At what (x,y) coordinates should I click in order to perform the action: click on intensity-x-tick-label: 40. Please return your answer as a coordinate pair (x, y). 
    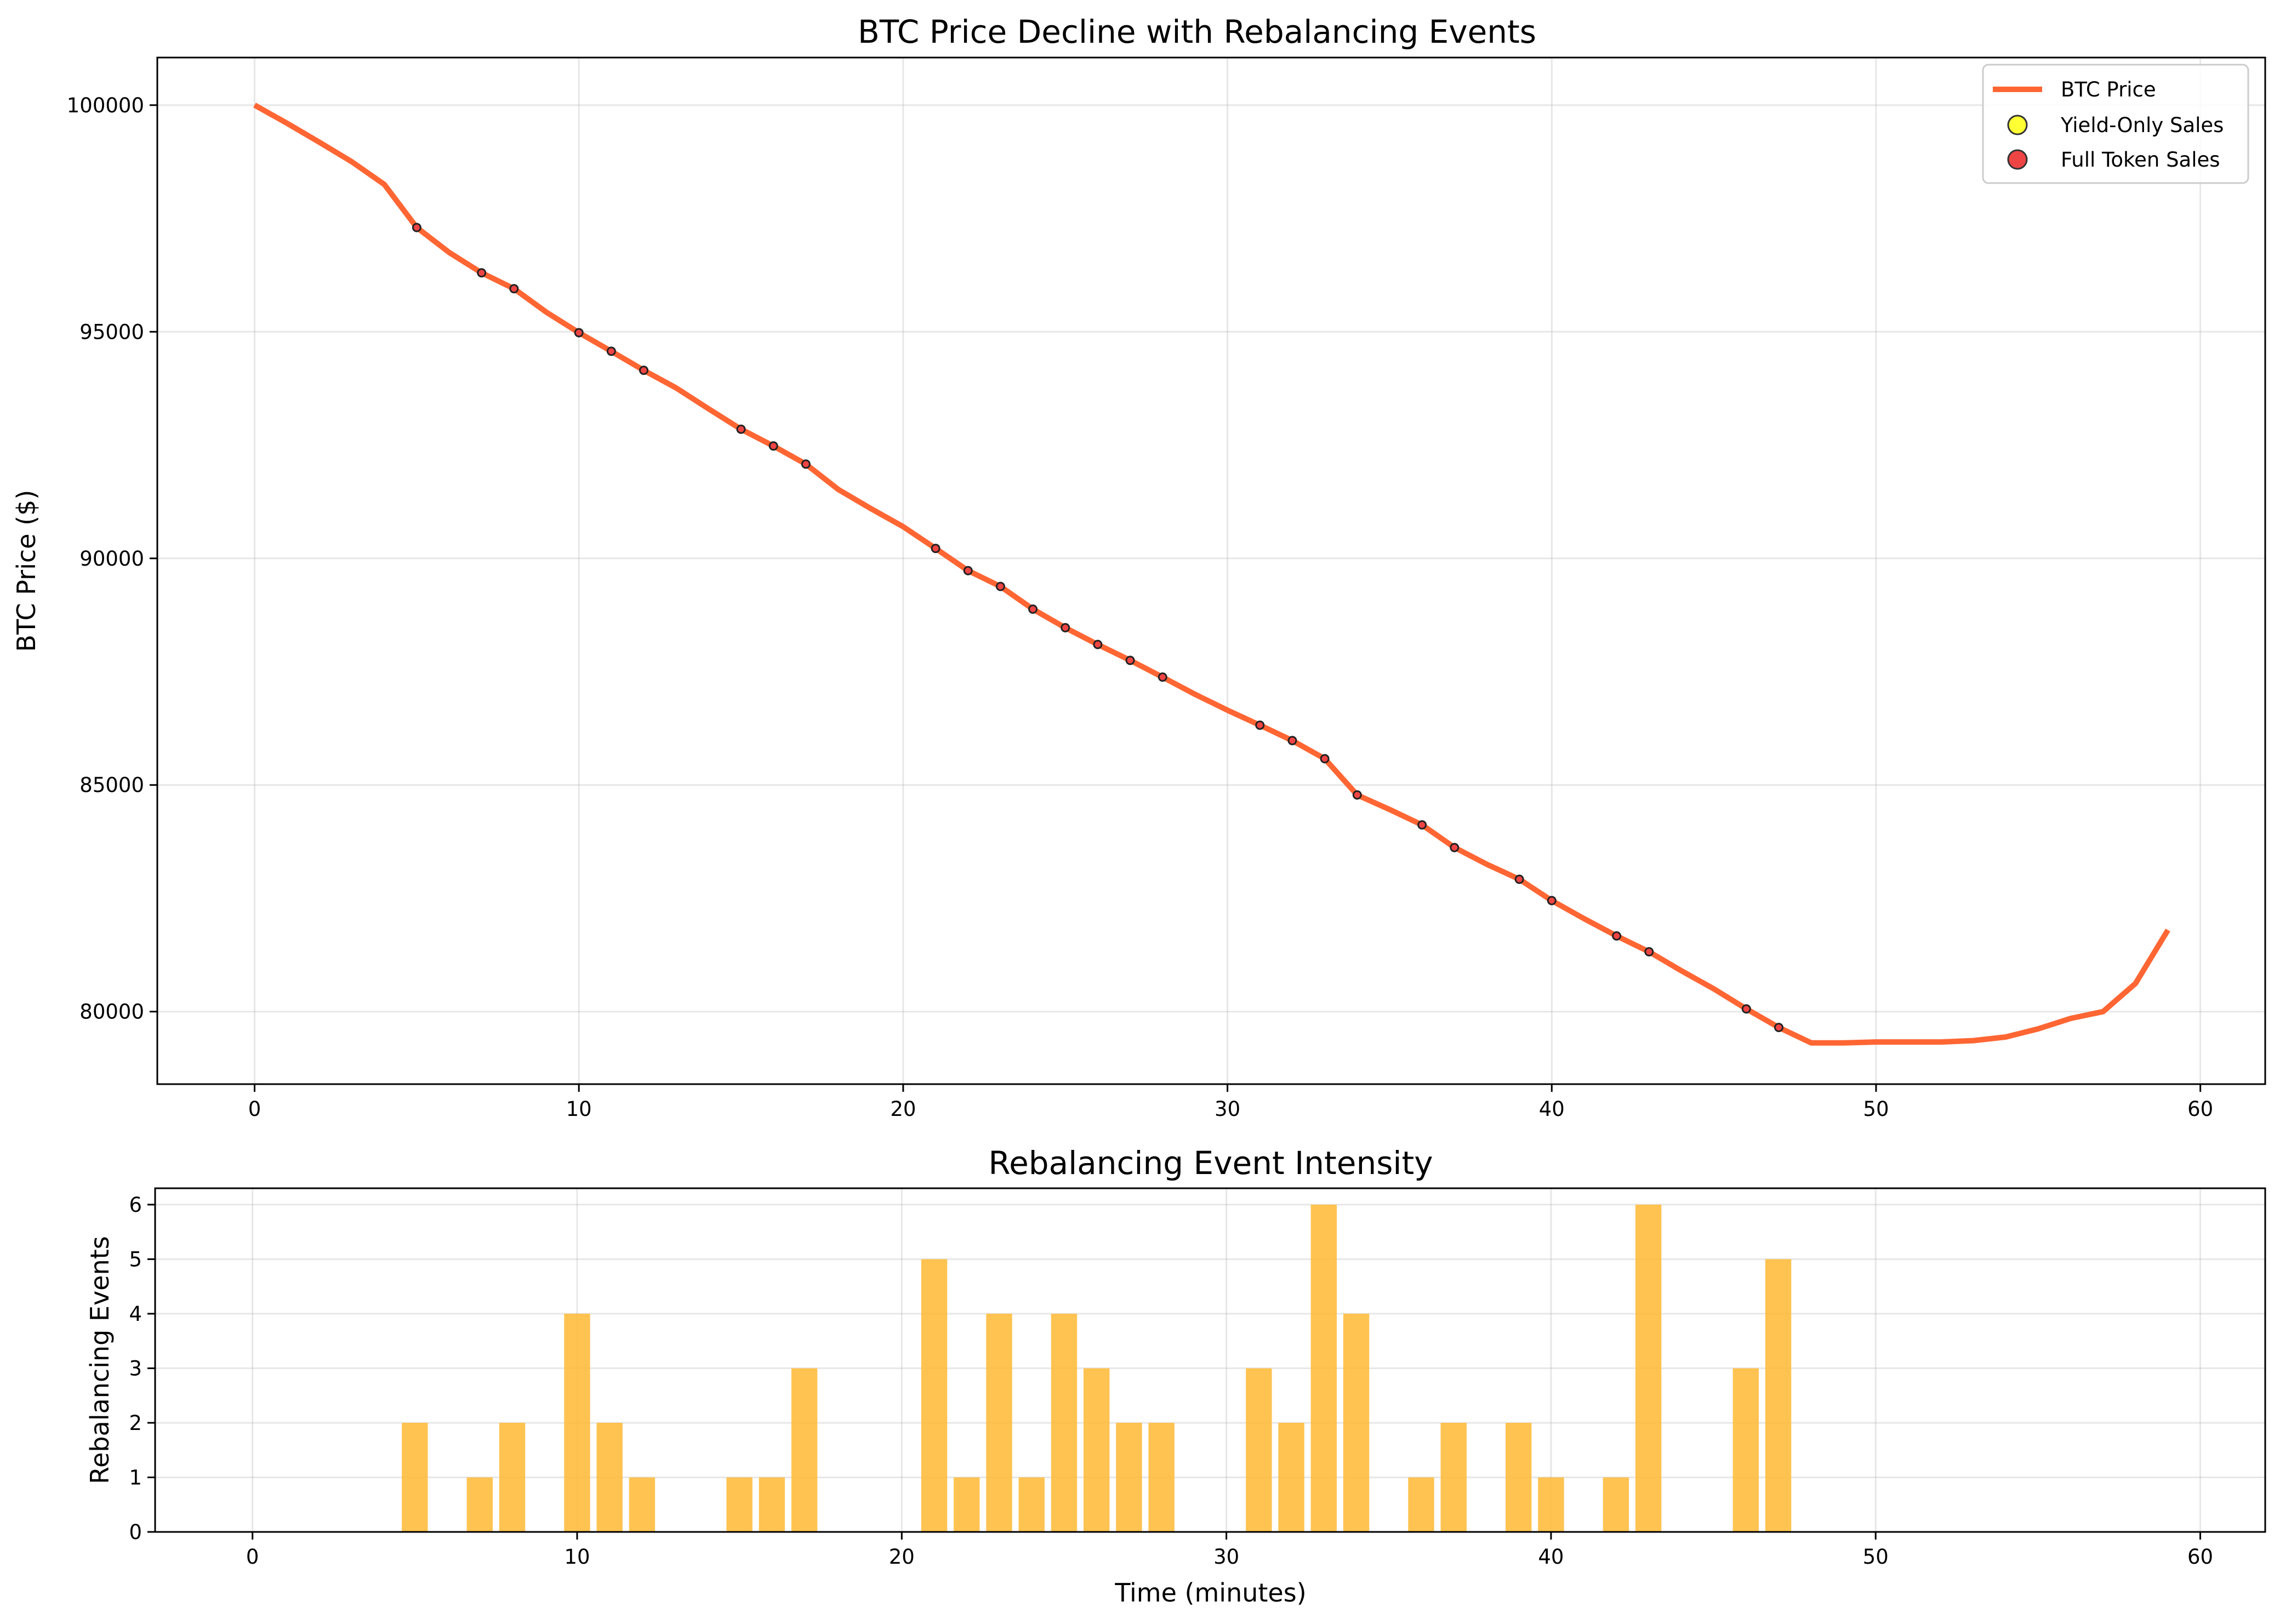
    Looking at the image, I should click on (1551, 1557).